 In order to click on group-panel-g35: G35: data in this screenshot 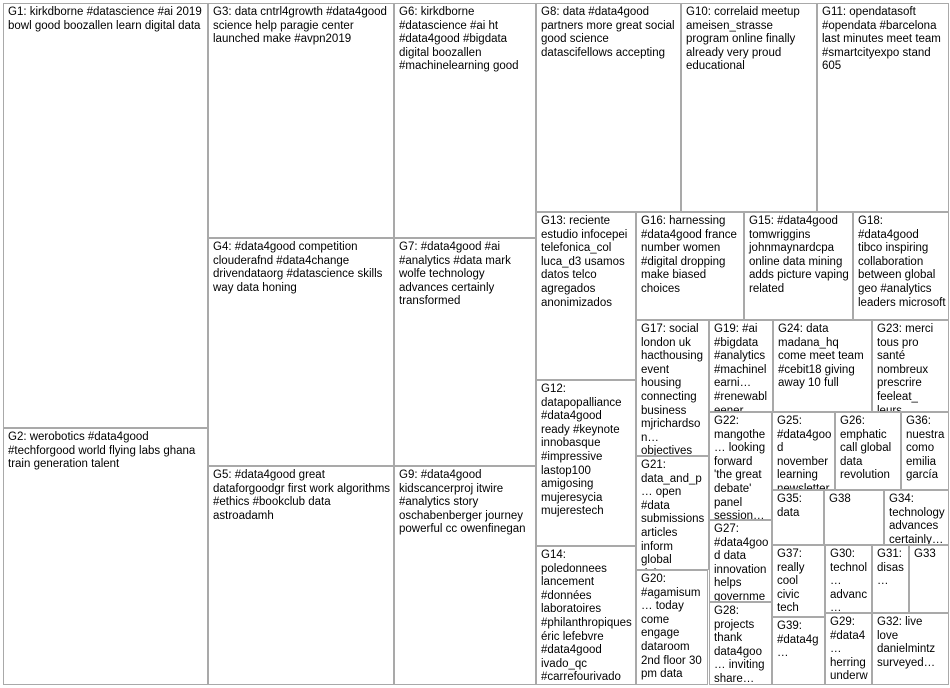, I will do `click(798, 517)`.